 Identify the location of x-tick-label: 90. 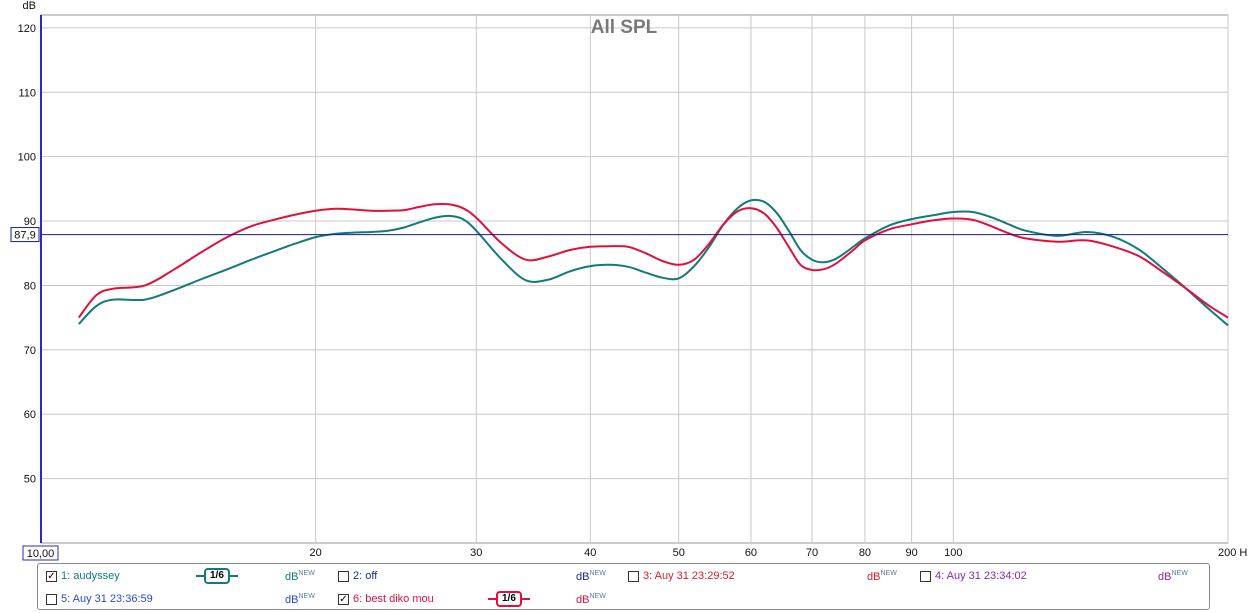
(911, 553).